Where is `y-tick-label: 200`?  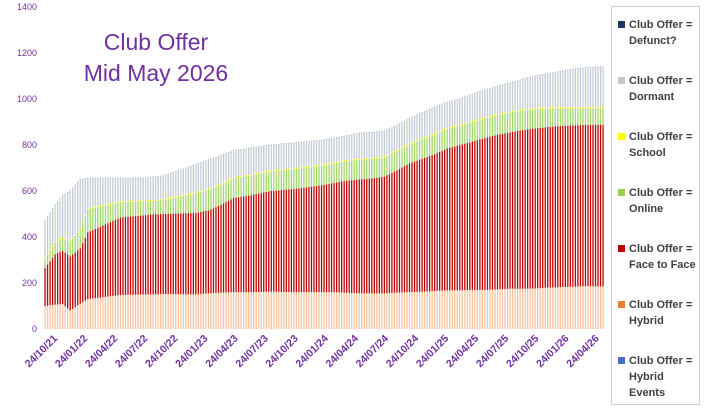 y-tick-label: 200 is located at coordinates (29, 283).